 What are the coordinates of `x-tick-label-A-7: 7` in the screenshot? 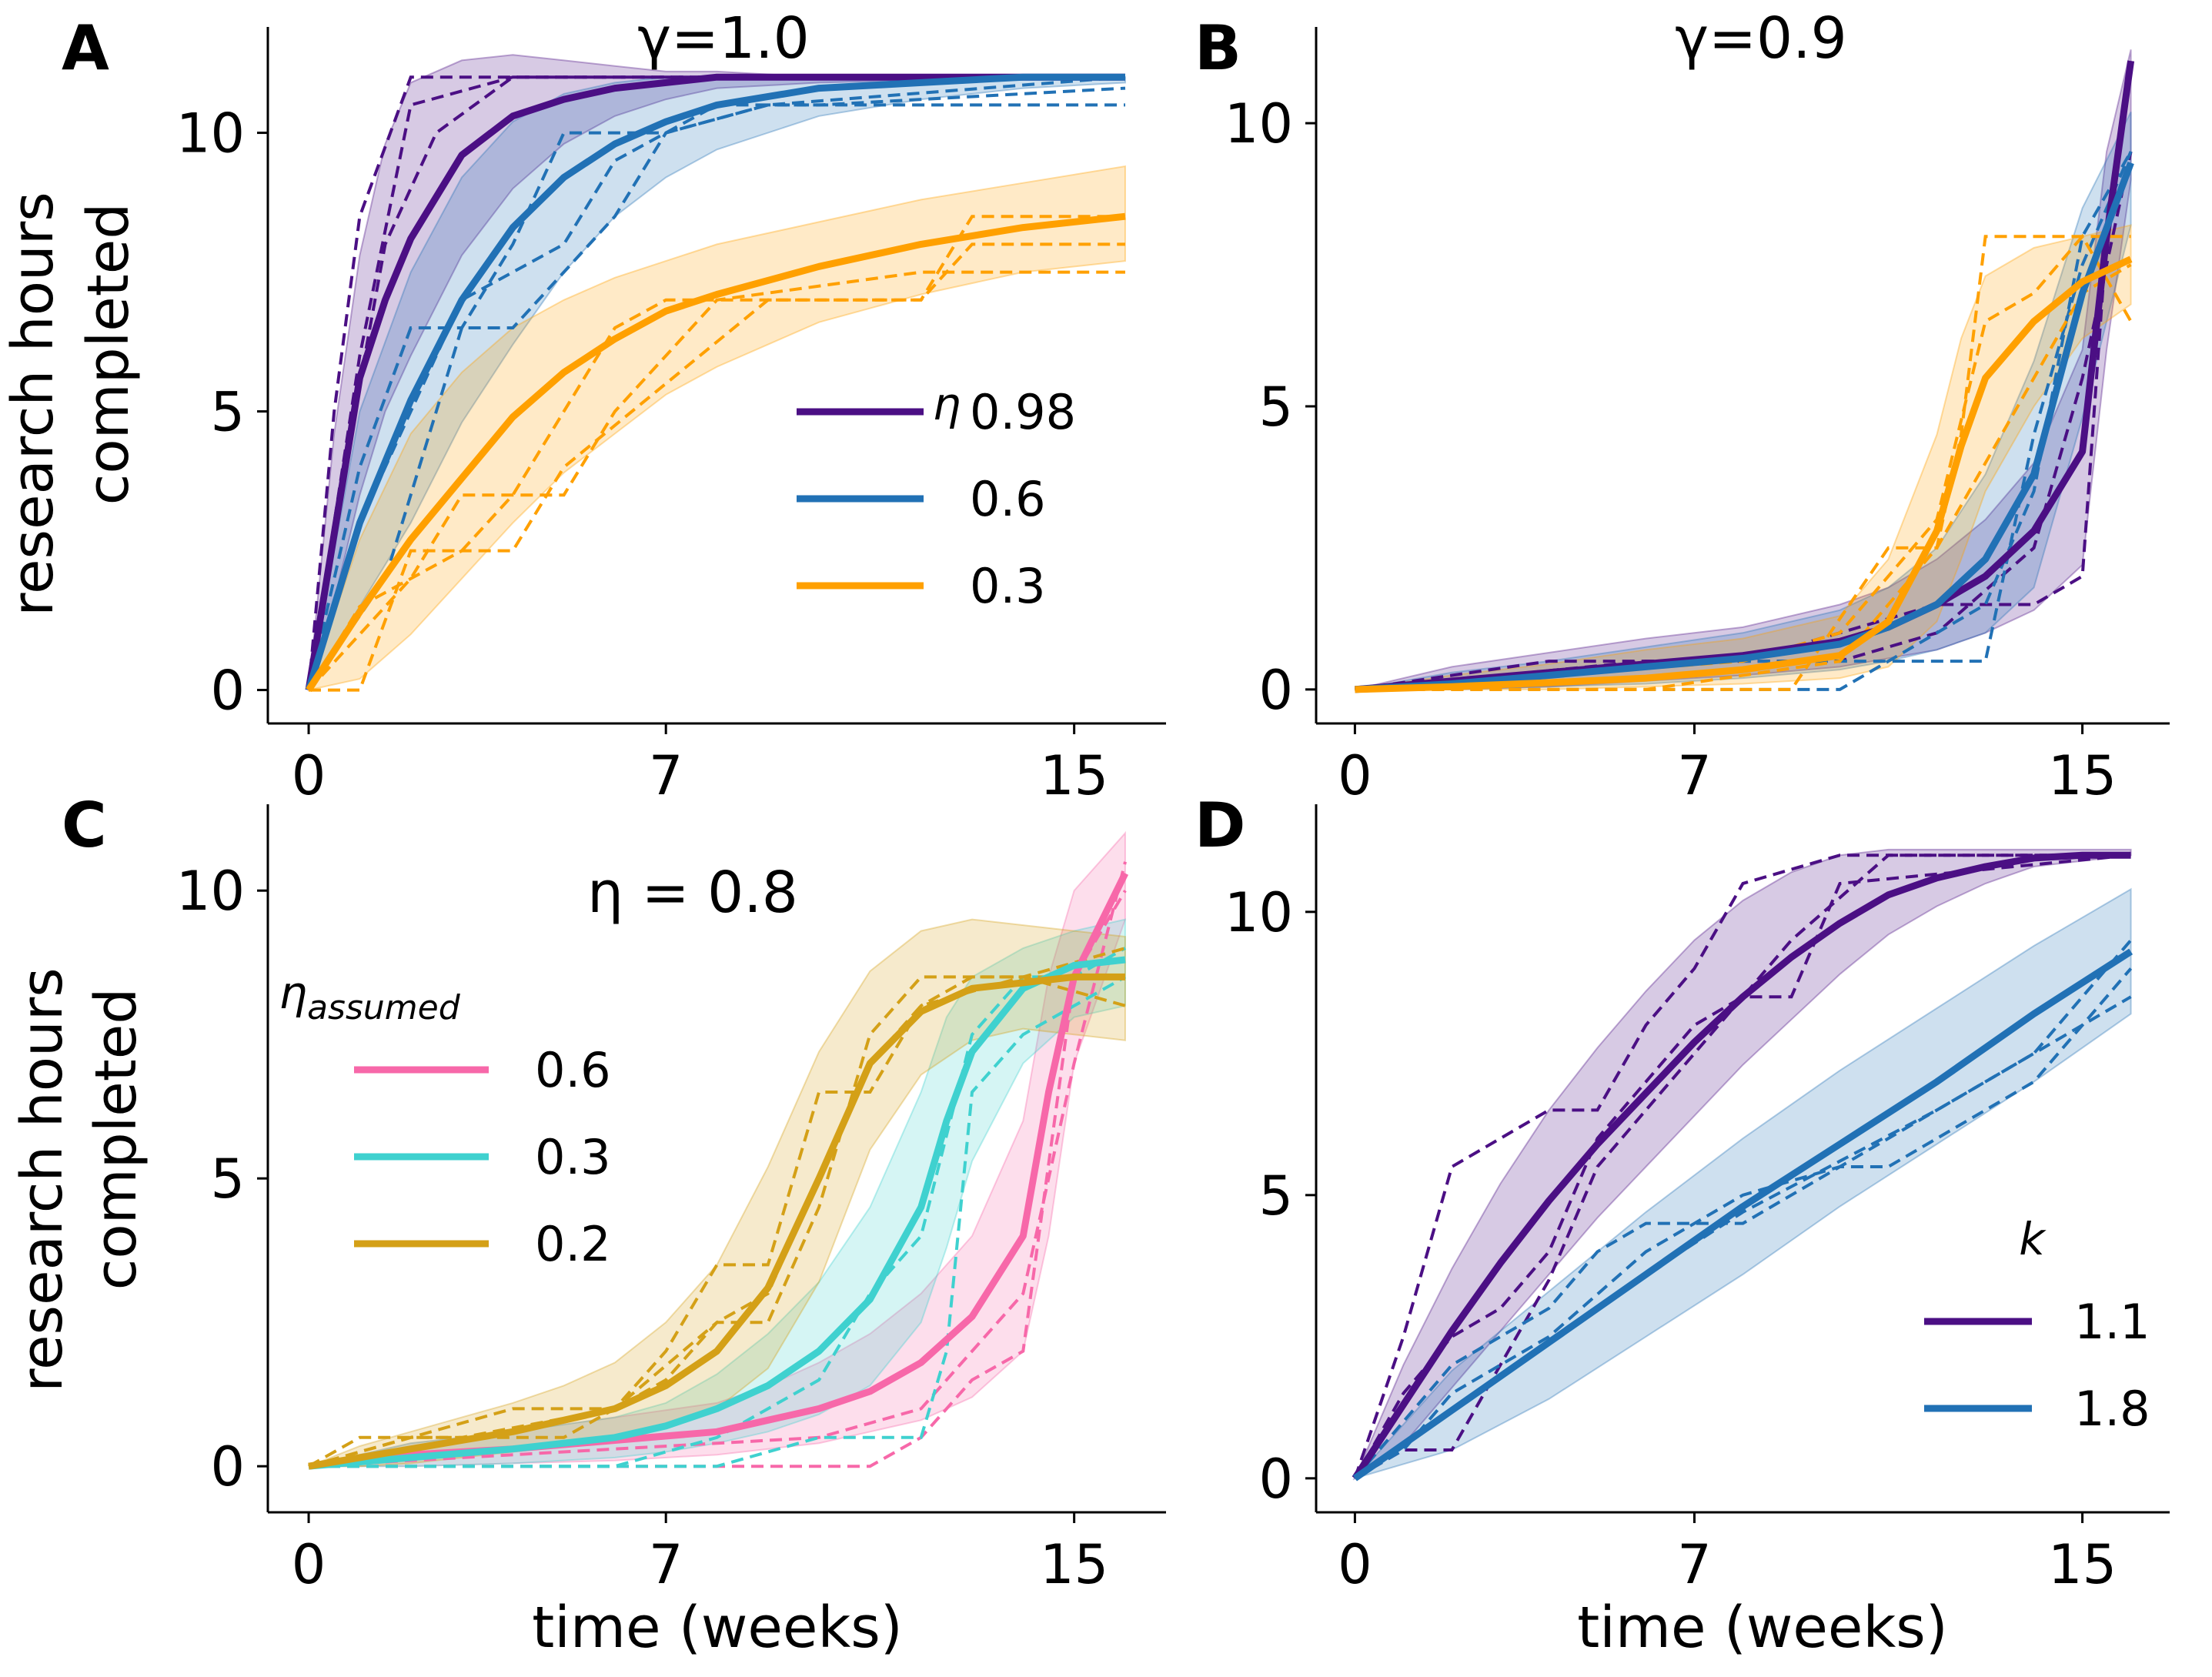 It's located at (666, 775).